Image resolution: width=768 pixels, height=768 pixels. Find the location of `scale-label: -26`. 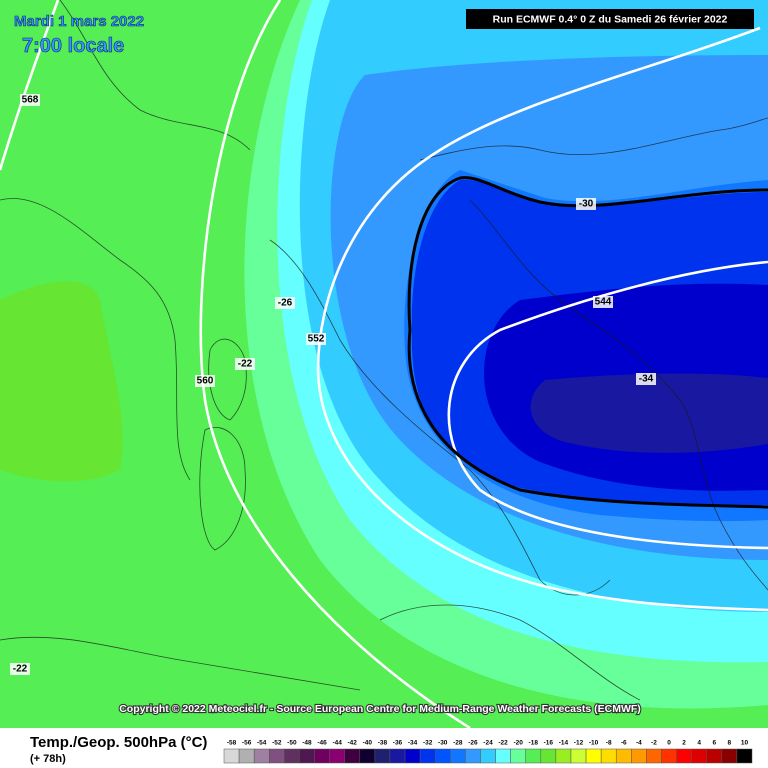

scale-label: -26 is located at coordinates (473, 743).